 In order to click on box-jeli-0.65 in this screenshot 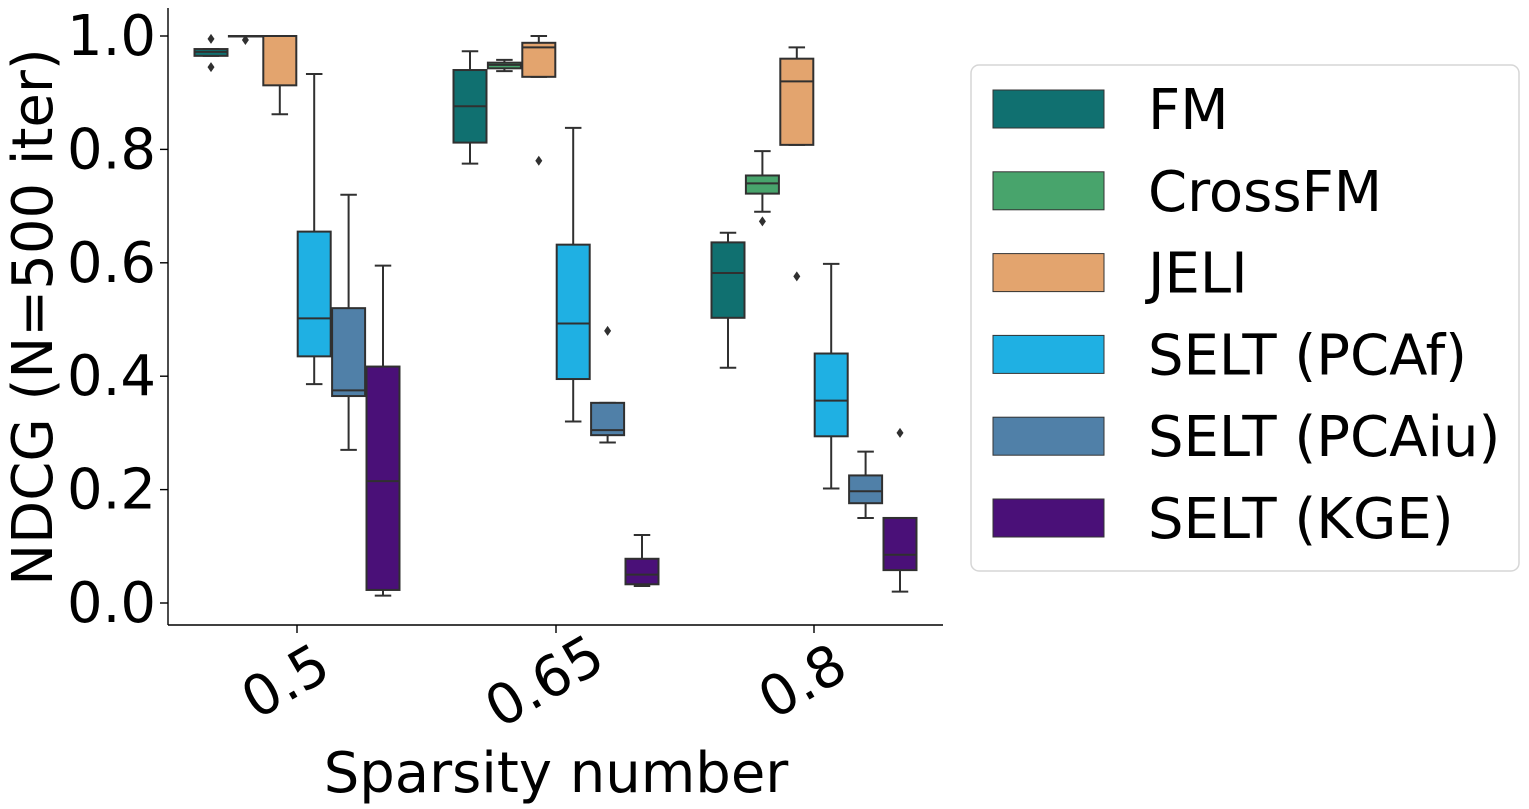, I will do `click(539, 100)`.